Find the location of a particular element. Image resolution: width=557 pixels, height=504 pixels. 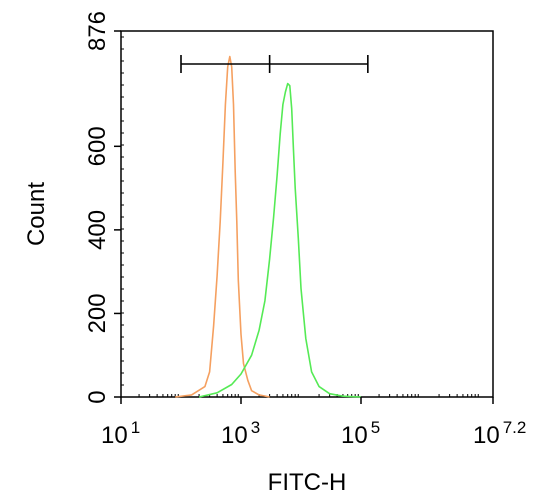

x-tick-label: 10 3 is located at coordinates (240, 433).